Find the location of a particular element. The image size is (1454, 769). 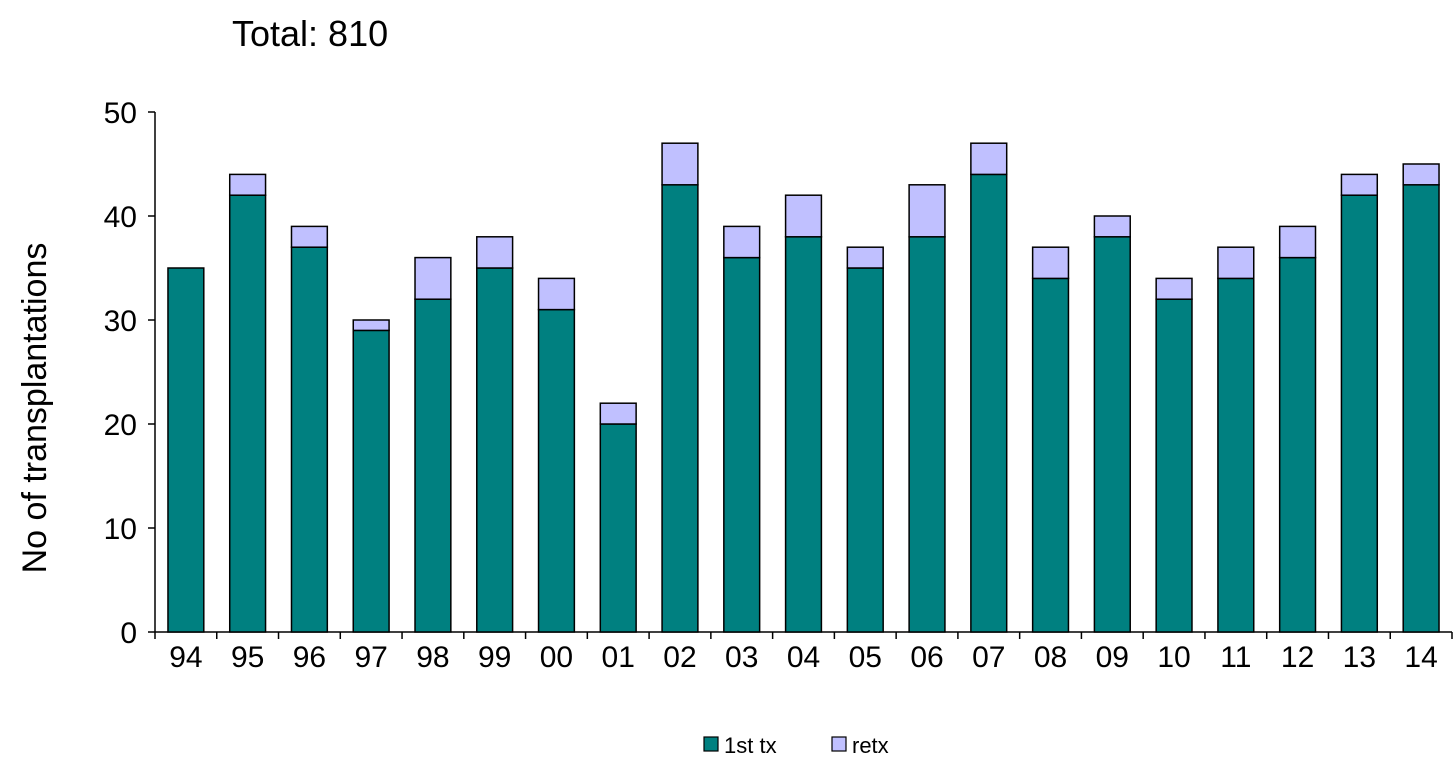

x-tick-label: 09 is located at coordinates (1112, 657).